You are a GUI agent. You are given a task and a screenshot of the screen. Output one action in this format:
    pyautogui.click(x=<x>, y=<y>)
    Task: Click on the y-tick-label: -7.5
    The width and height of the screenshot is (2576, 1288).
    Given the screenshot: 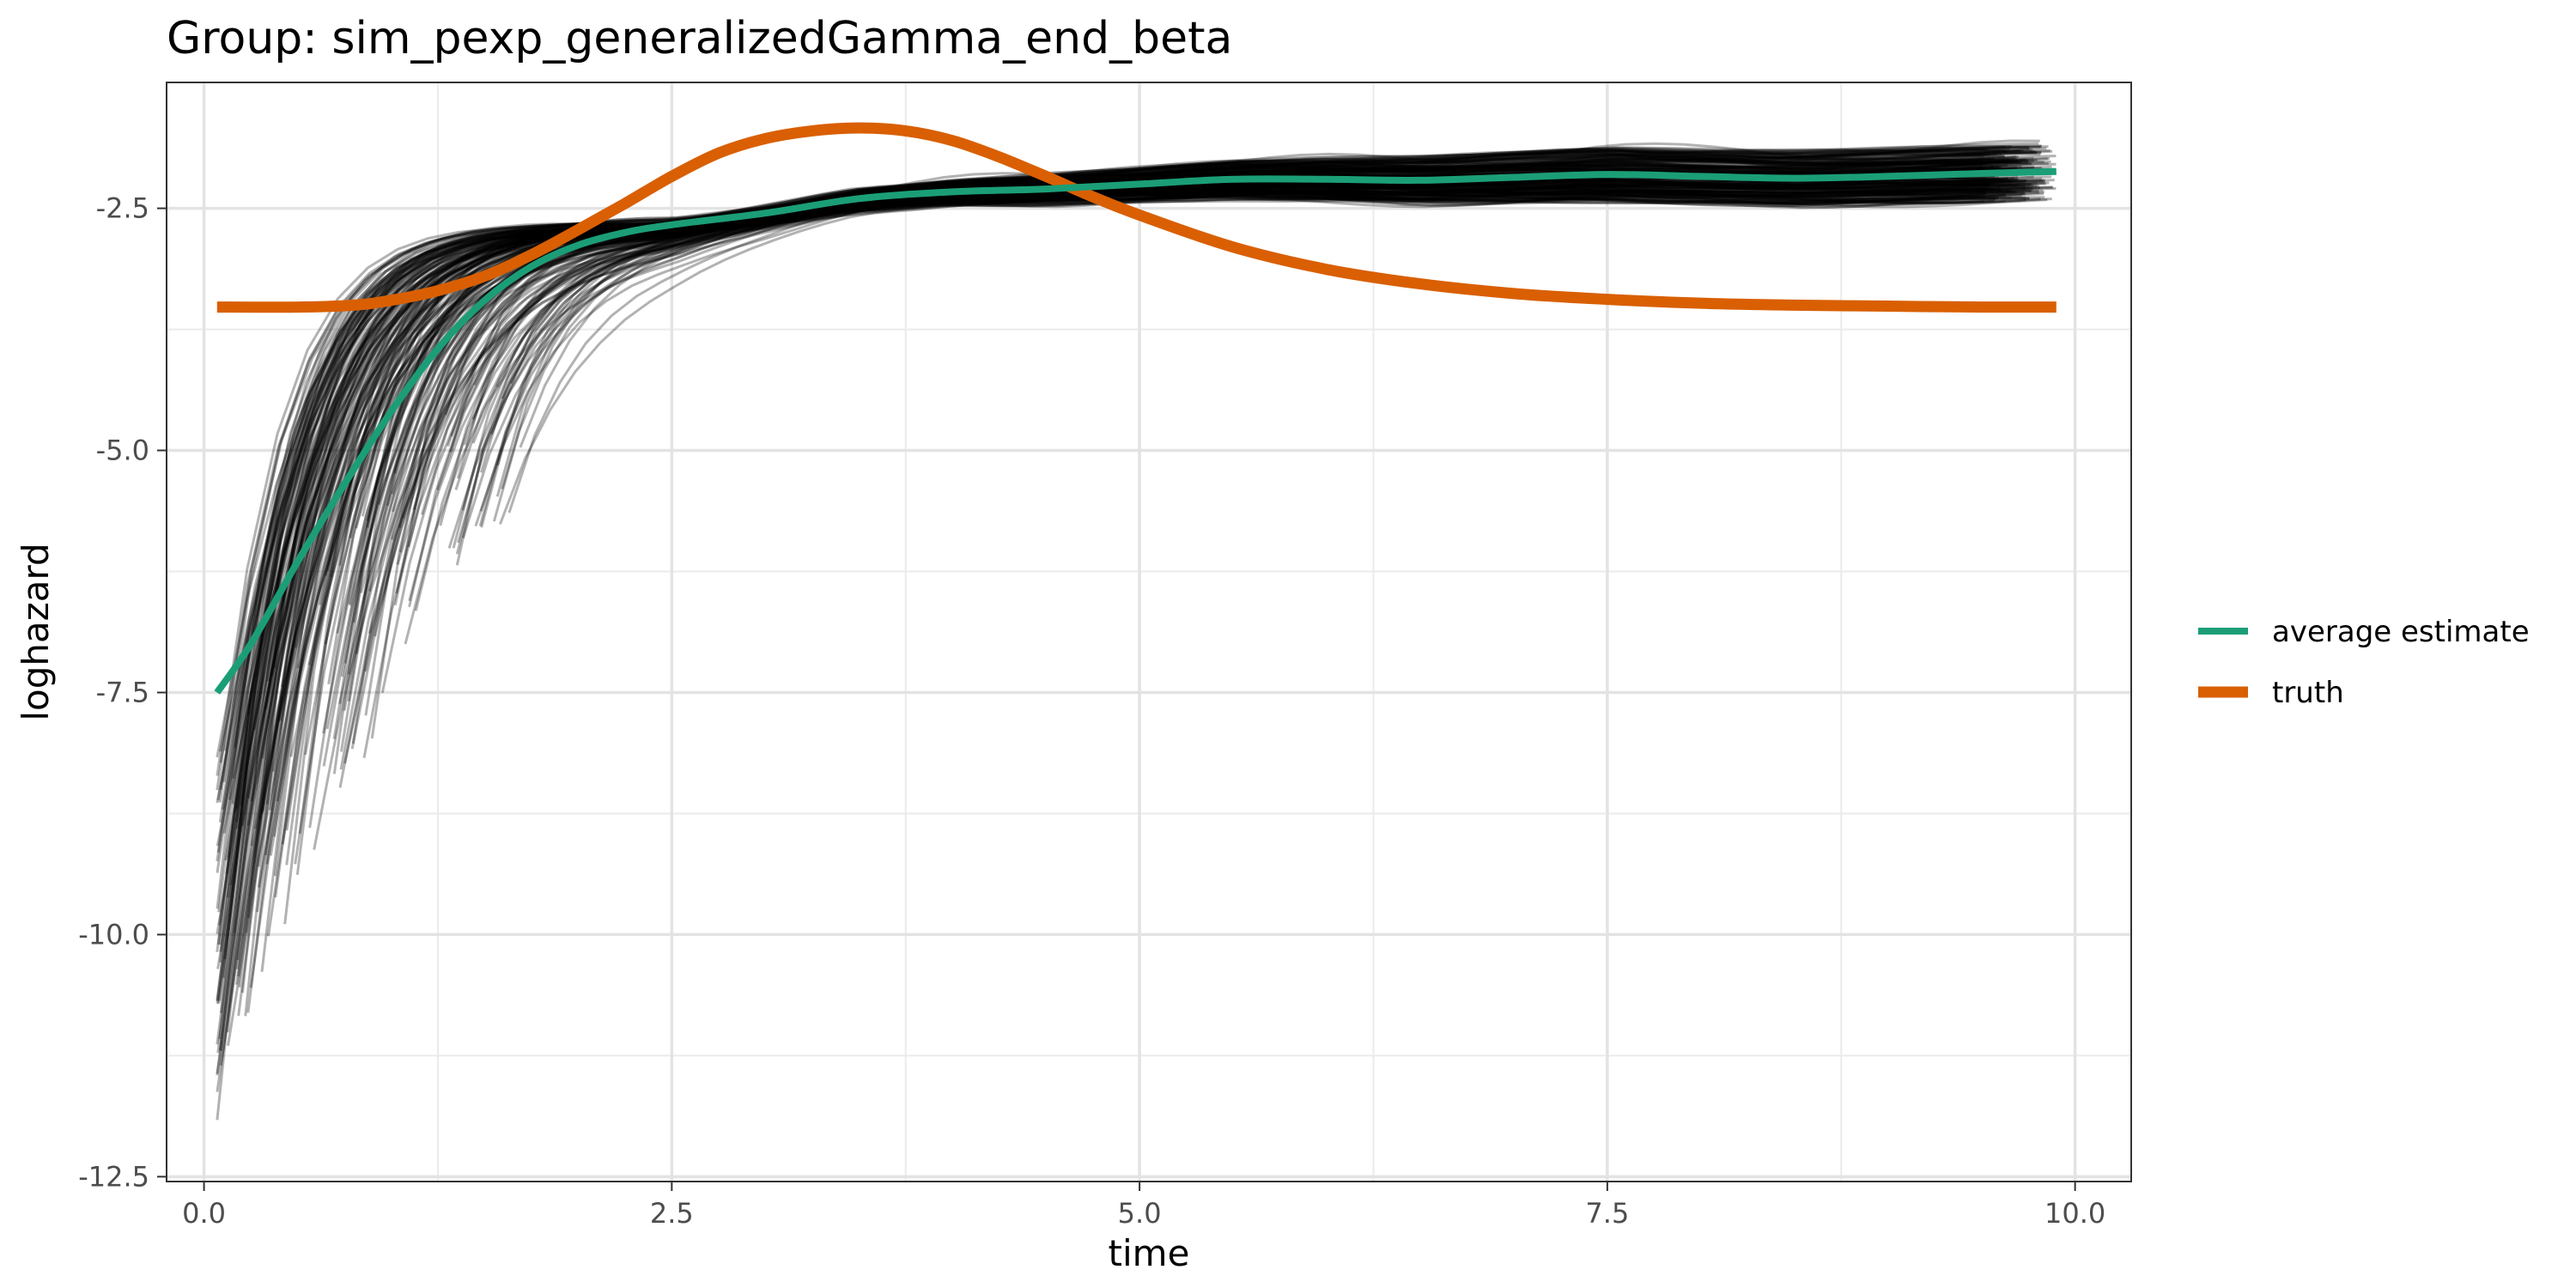 What is the action you would take?
    pyautogui.click(x=123, y=692)
    